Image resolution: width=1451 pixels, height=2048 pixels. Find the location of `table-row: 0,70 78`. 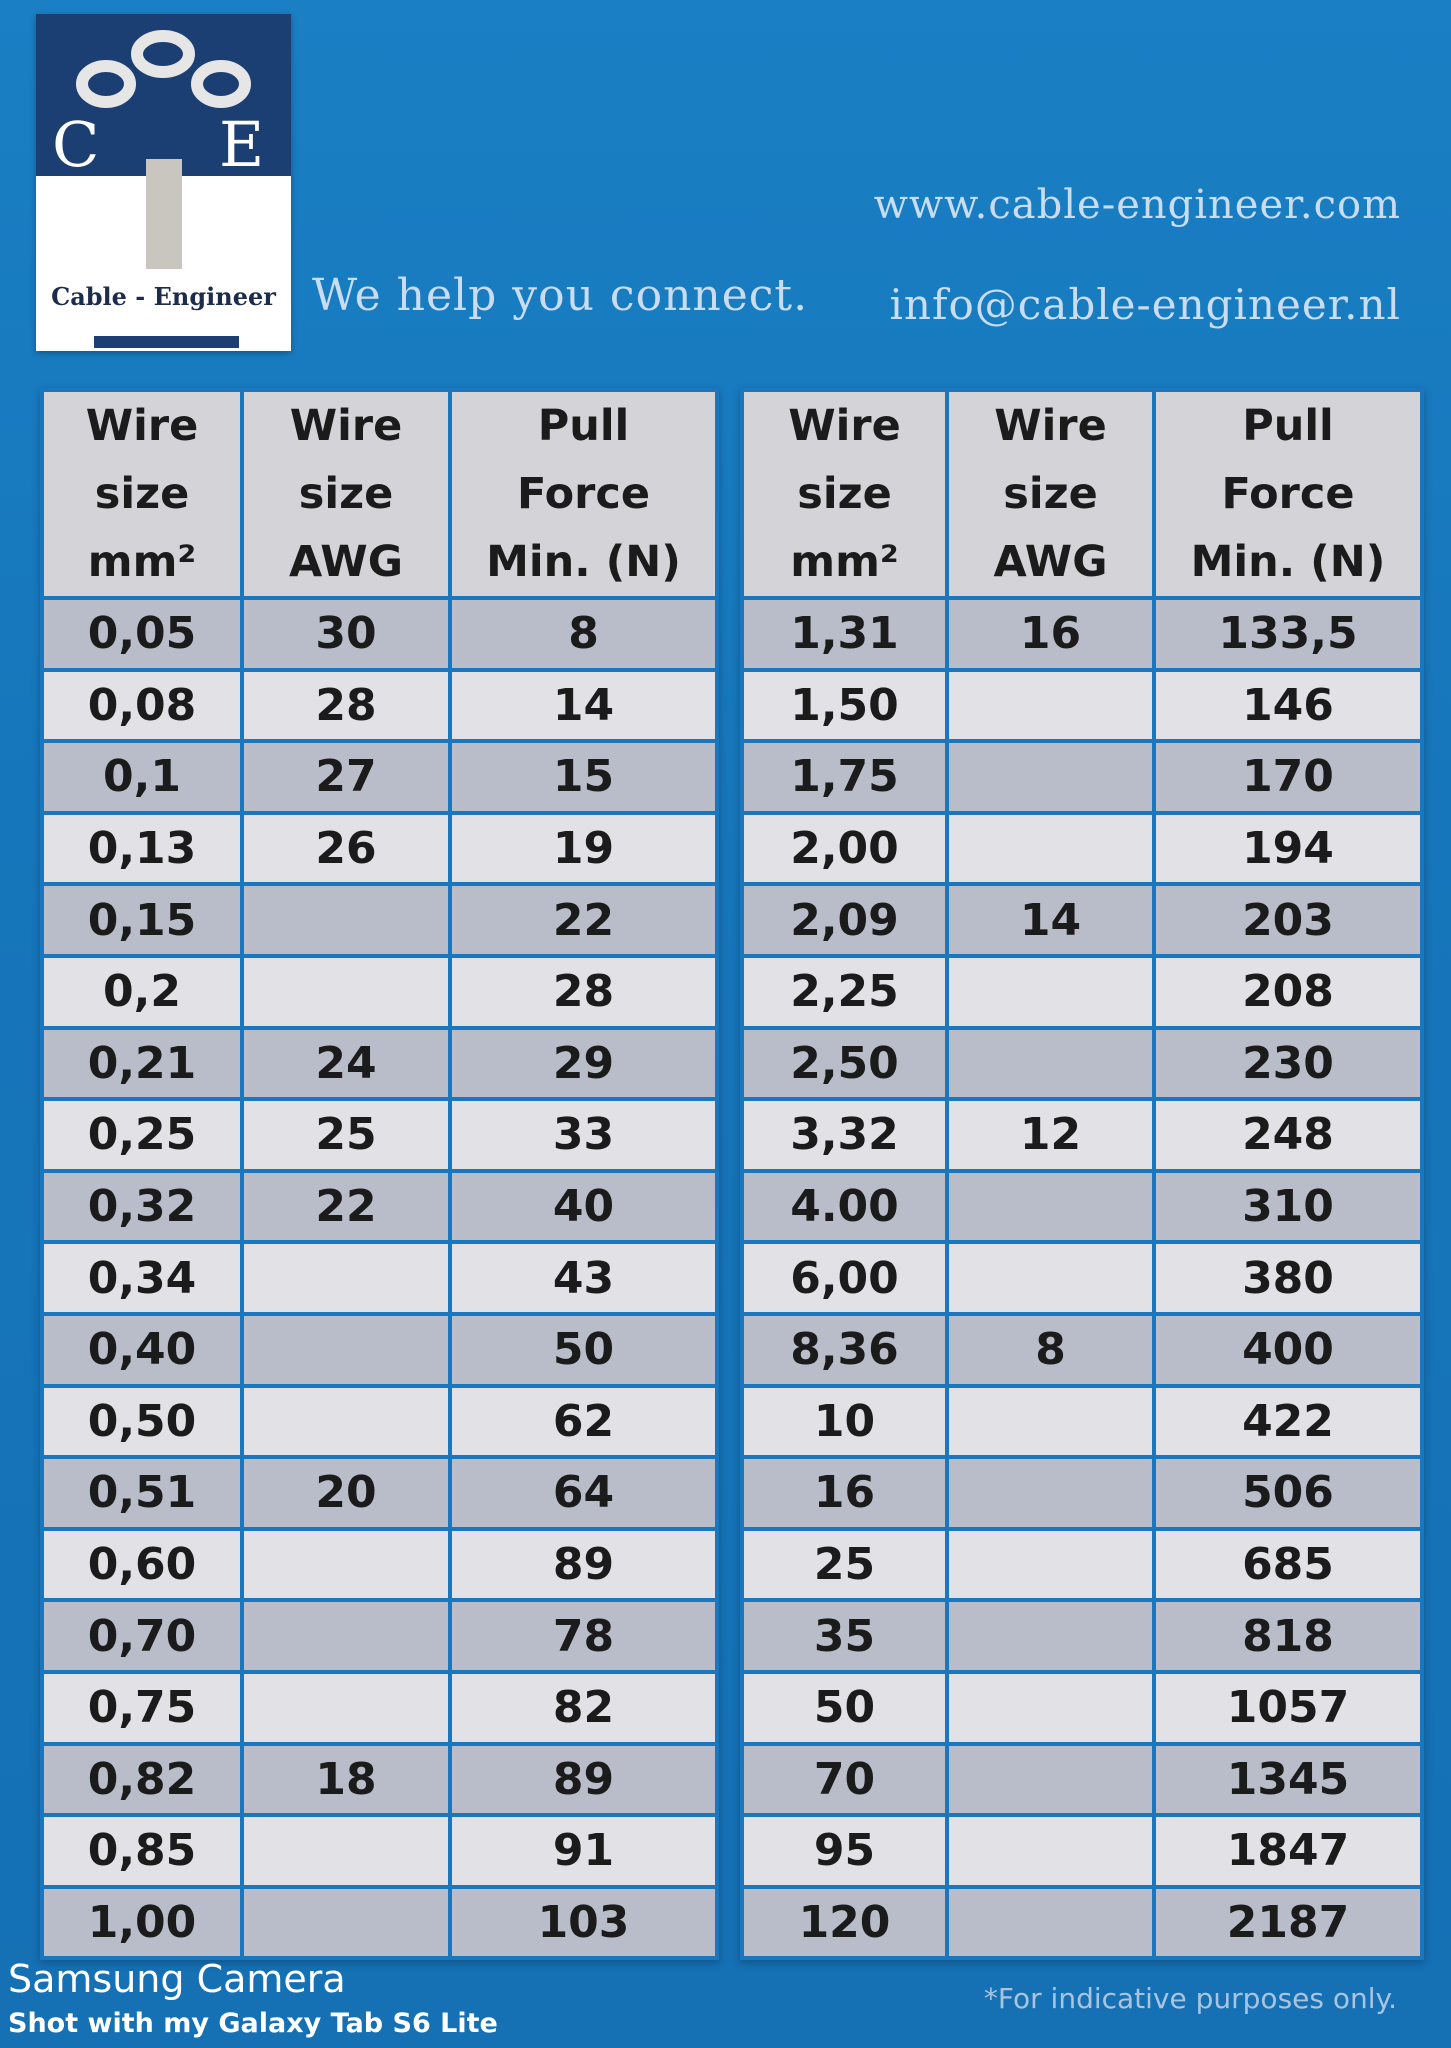

table-row: 0,70 78 is located at coordinates (379, 1636).